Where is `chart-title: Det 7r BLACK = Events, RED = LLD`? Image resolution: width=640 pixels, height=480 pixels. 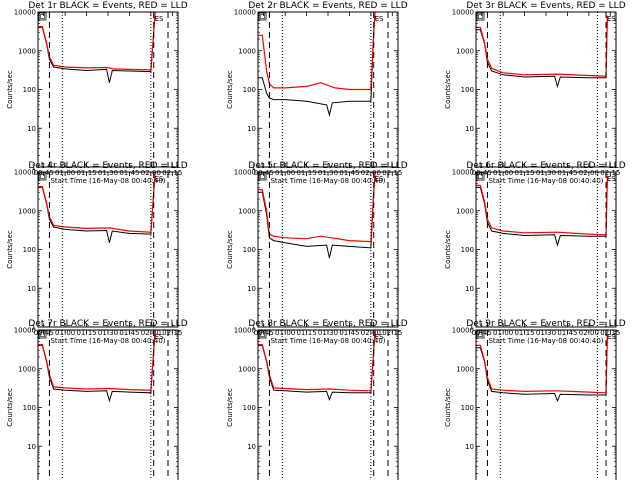
chart-title: Det 7r BLACK = Events, RED = LLD is located at coordinates (107, 324).